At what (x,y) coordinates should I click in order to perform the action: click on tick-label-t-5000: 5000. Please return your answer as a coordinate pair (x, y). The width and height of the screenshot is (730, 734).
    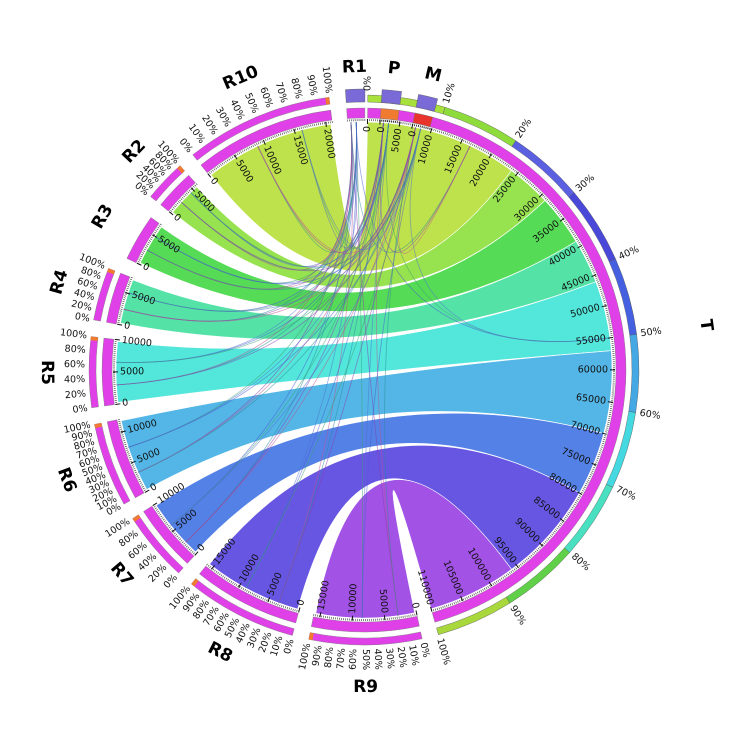
    Looking at the image, I should click on (397, 141).